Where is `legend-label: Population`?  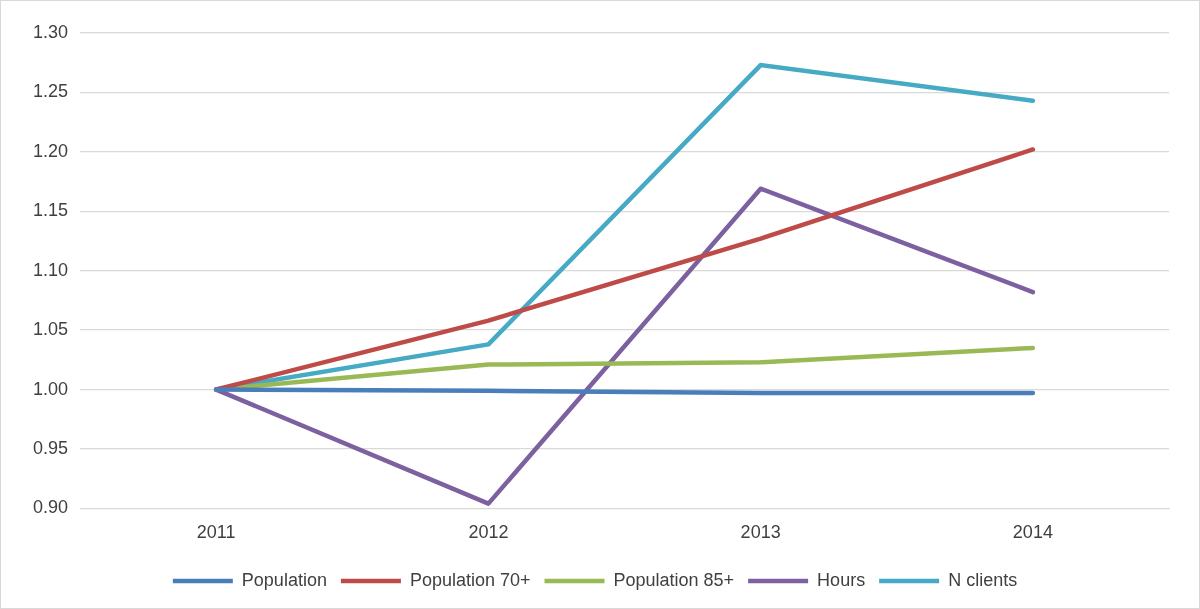
legend-label: Population is located at coordinates (284, 579).